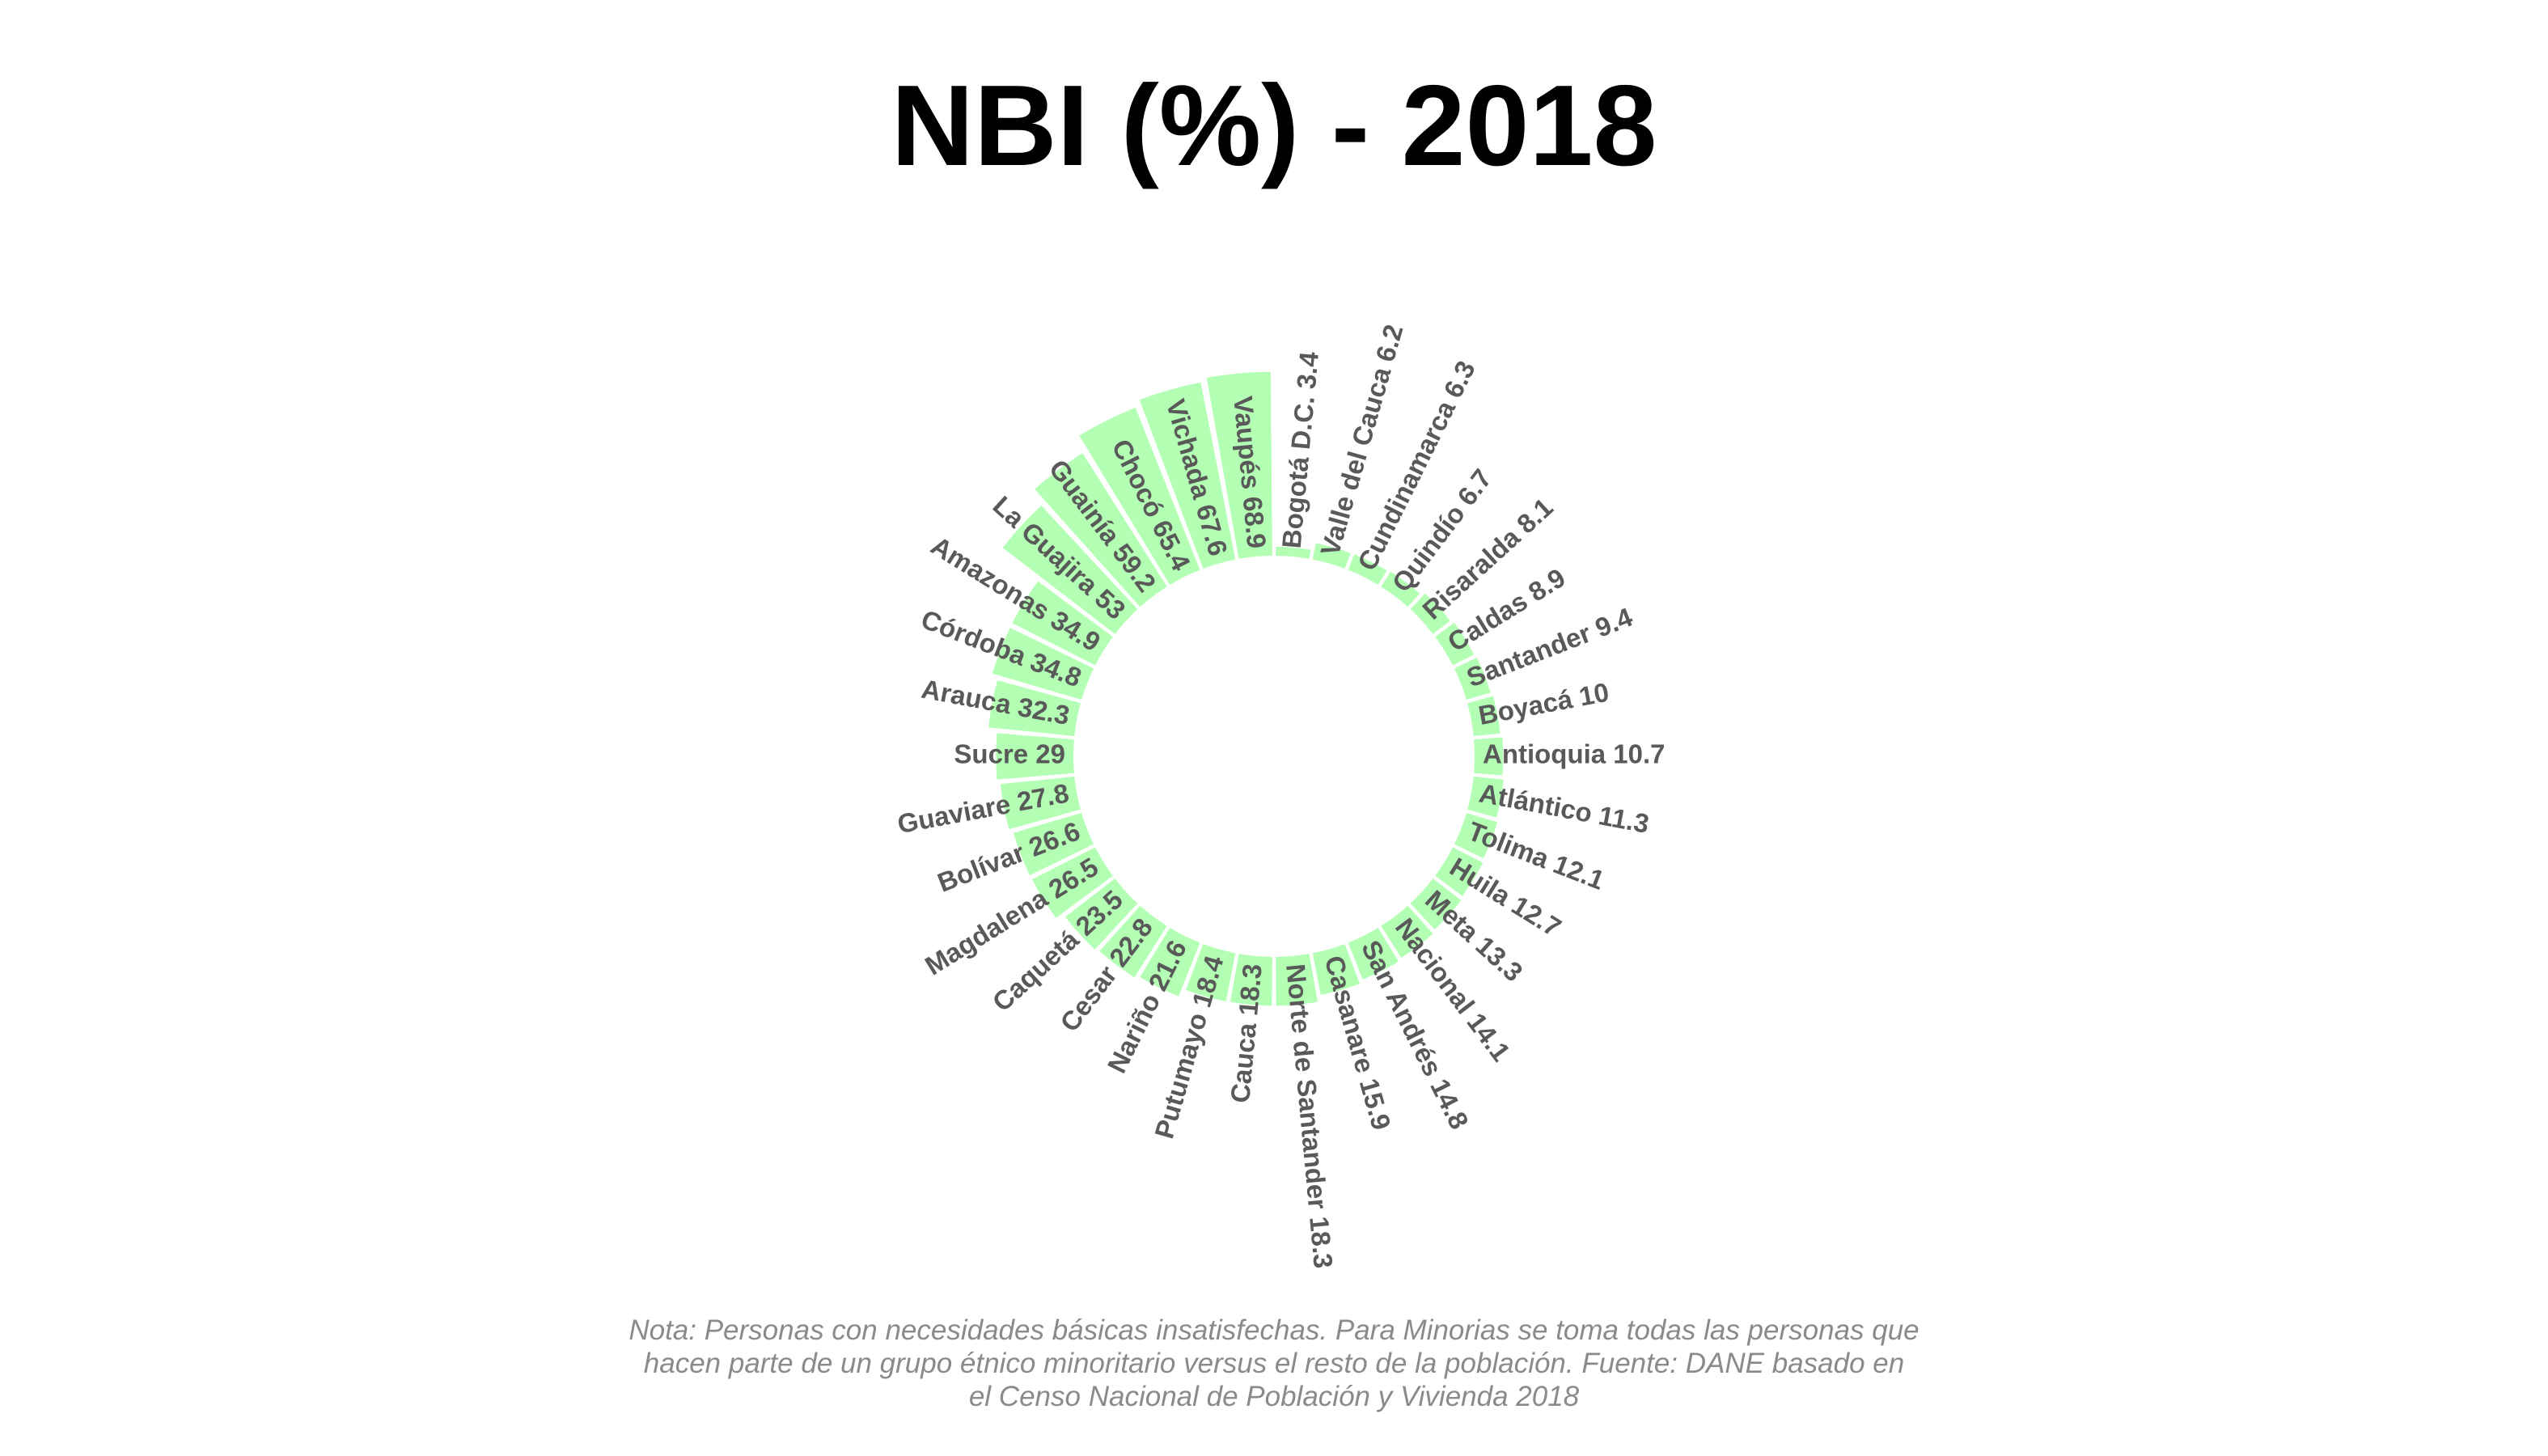 This screenshot has height=1456, width=2548. What do you see at coordinates (1053, 844) in the screenshot?
I see `bar-bolivar` at bounding box center [1053, 844].